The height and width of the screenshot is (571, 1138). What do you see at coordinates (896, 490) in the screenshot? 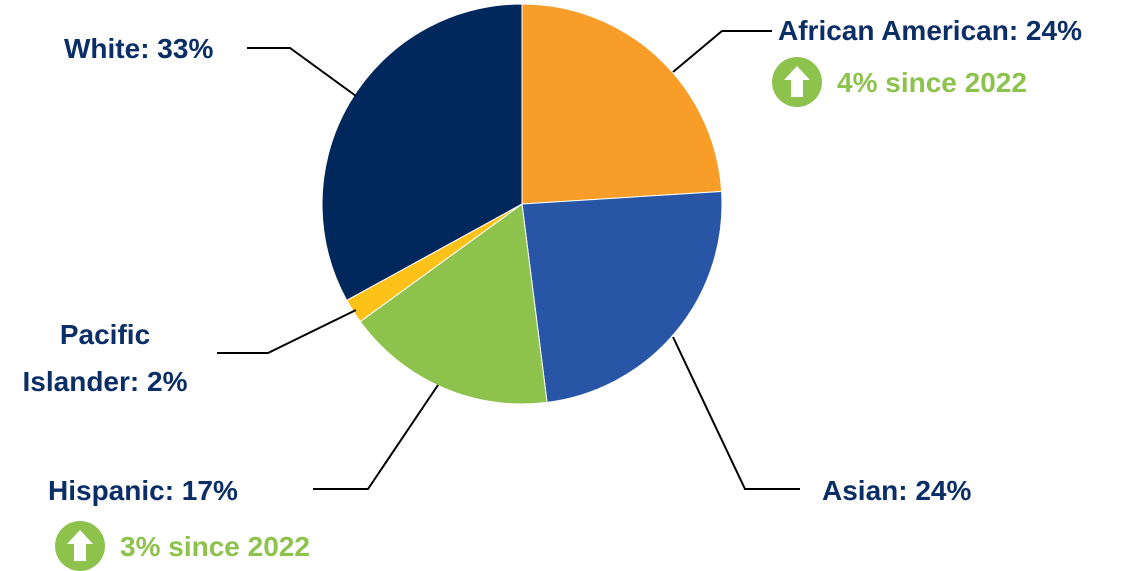
I see `slice-label-asian: Asian: 24%` at bounding box center [896, 490].